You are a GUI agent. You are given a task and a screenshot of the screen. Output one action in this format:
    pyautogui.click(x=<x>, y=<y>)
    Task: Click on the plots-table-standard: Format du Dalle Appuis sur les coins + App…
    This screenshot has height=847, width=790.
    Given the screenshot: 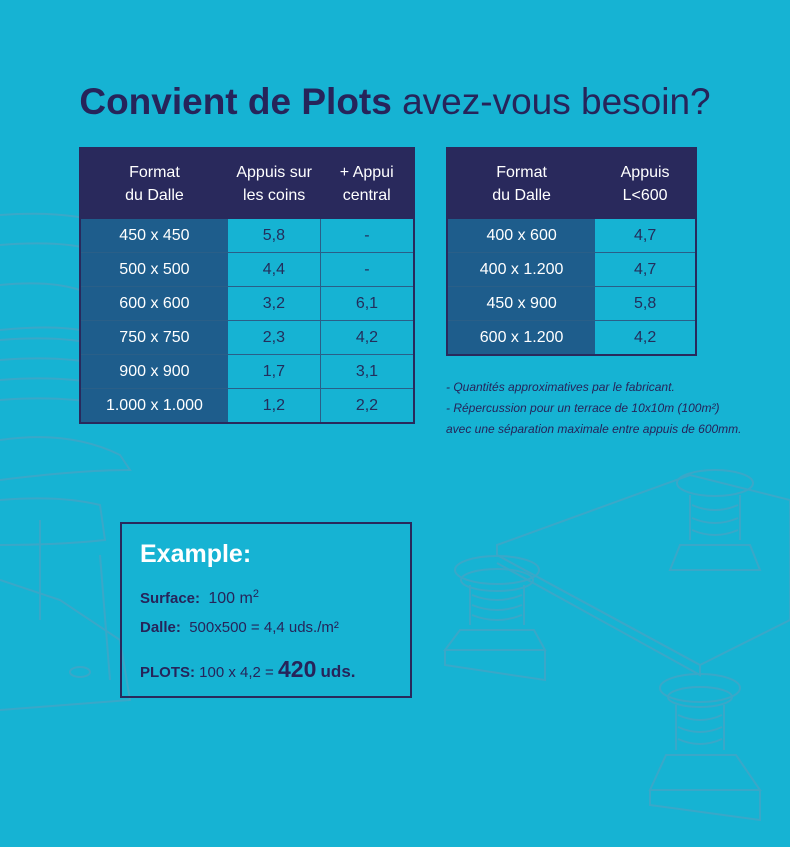 What is the action you would take?
    pyautogui.click(x=247, y=285)
    